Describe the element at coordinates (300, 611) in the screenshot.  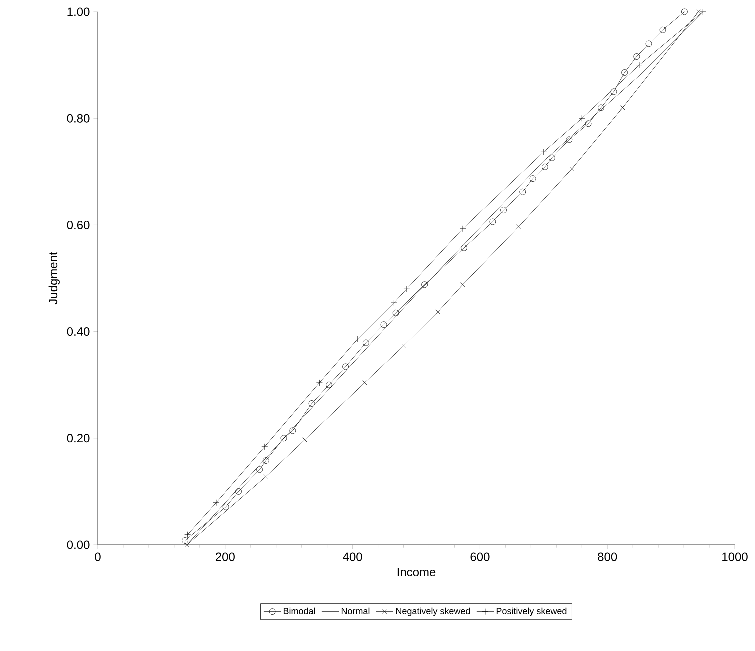
I see `legend-label: Bimodal` at that location.